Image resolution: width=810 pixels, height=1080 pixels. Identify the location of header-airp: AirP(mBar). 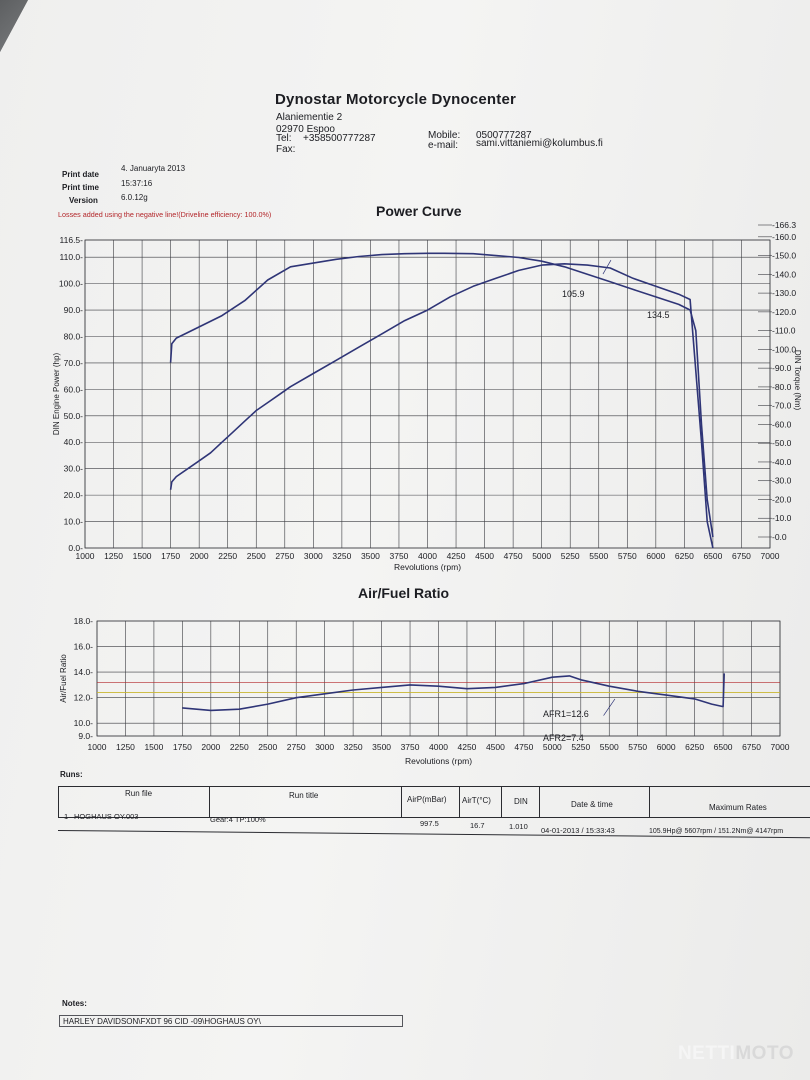
(427, 799).